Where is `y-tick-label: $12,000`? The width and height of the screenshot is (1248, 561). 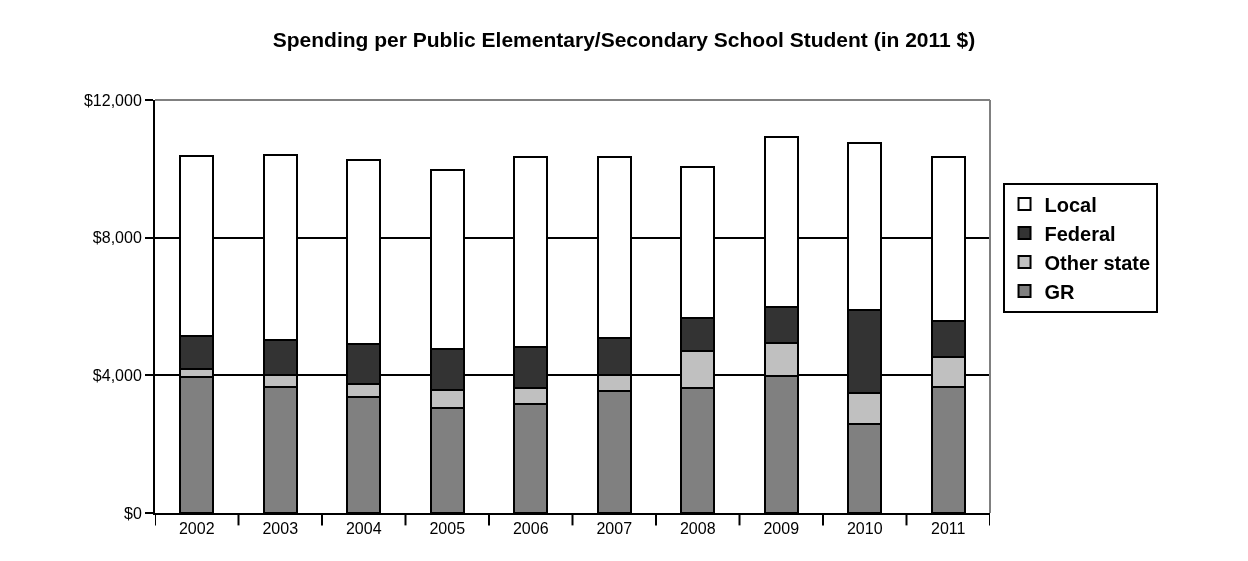
y-tick-label: $12,000 is located at coordinates (112, 100).